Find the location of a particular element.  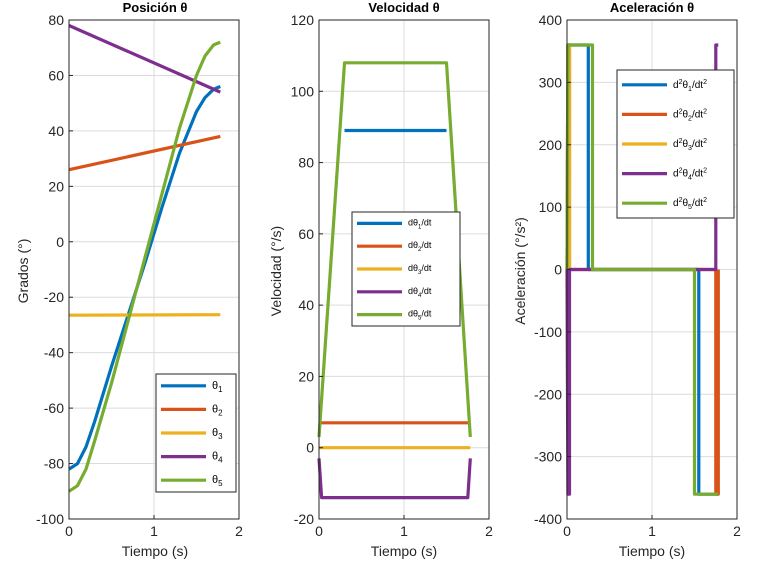

position-title: Posición θ is located at coordinates (155, 7).